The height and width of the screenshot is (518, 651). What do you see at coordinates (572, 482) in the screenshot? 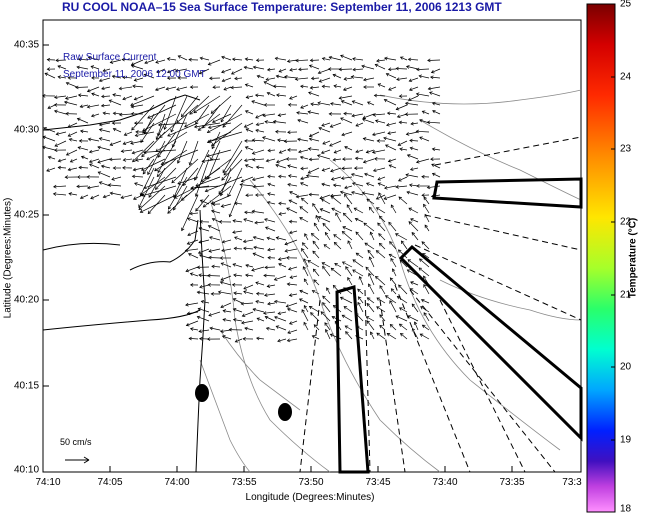
I see `x-tick-label: 73:3` at bounding box center [572, 482].